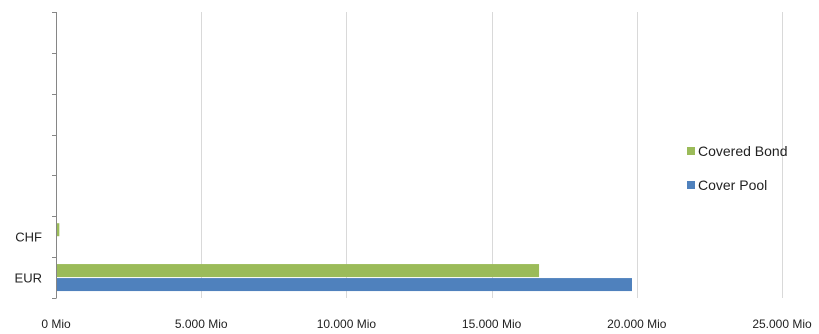 The height and width of the screenshot is (334, 819). I want to click on x-tick-label-4: 20.000 Mio, so click(637, 324).